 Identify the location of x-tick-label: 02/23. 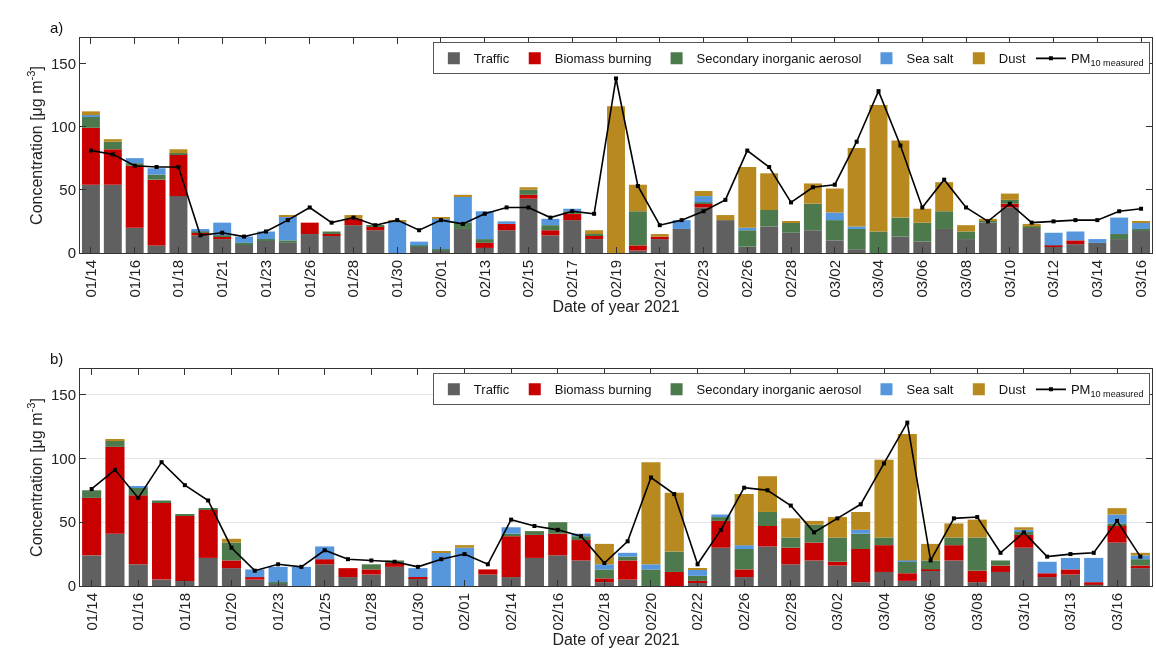
(703, 279).